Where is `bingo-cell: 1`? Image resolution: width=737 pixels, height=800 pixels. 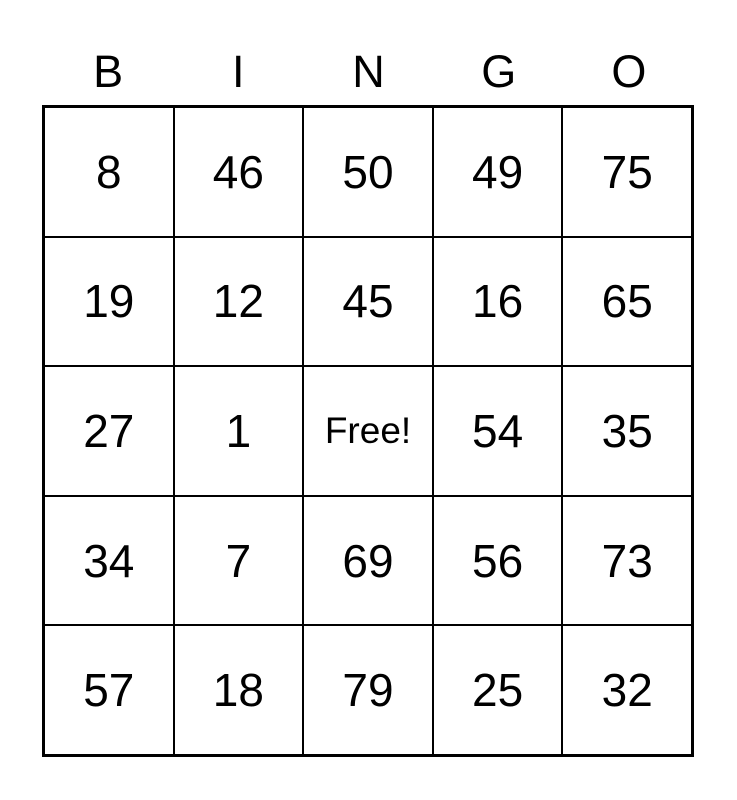 bingo-cell: 1 is located at coordinates (238, 431).